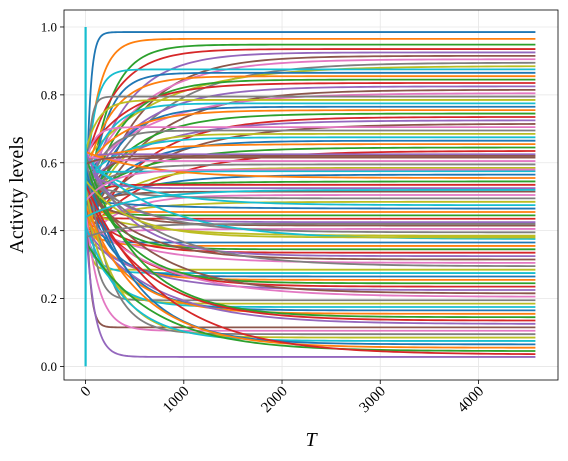 The height and width of the screenshot is (461, 568). Describe the element at coordinates (311, 440) in the screenshot. I see `x-axis-title: T` at that location.